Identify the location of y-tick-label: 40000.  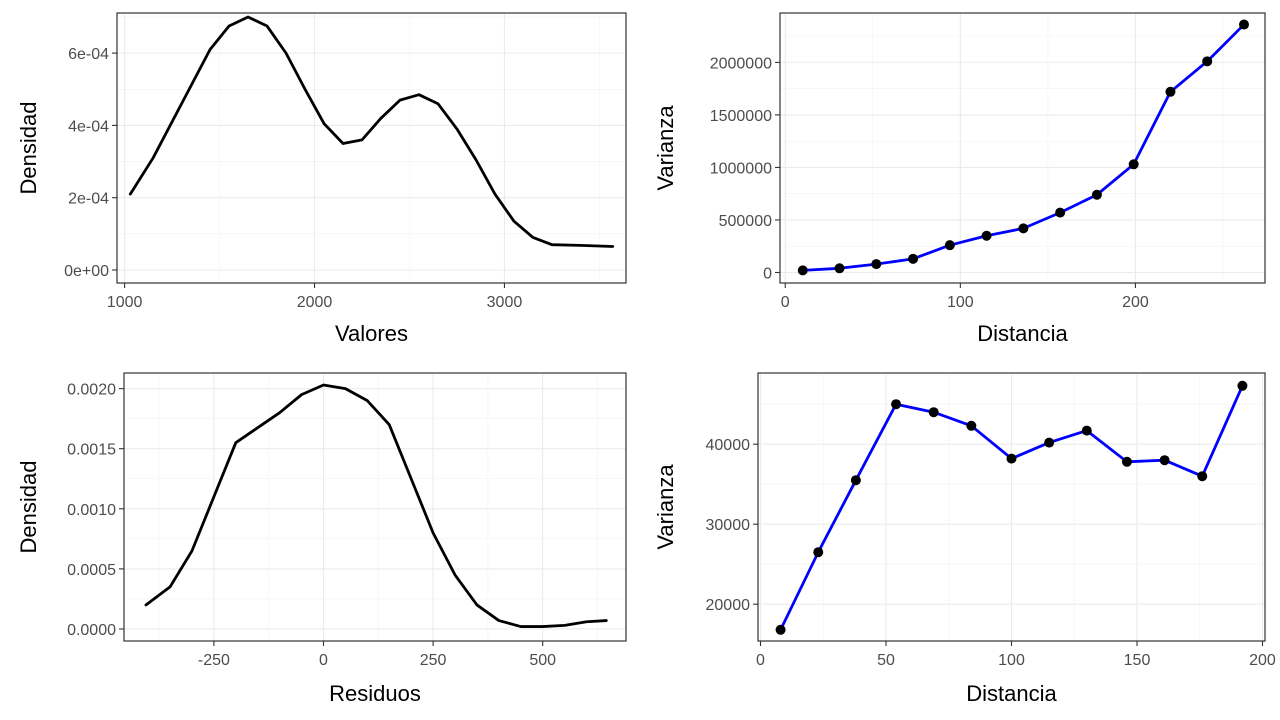
(728, 445).